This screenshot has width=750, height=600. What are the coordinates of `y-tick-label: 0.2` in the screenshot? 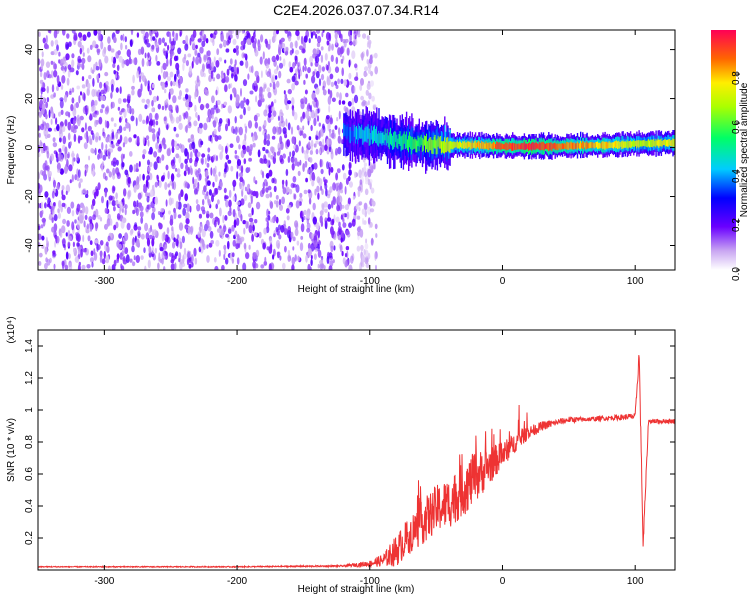 It's located at (29, 538).